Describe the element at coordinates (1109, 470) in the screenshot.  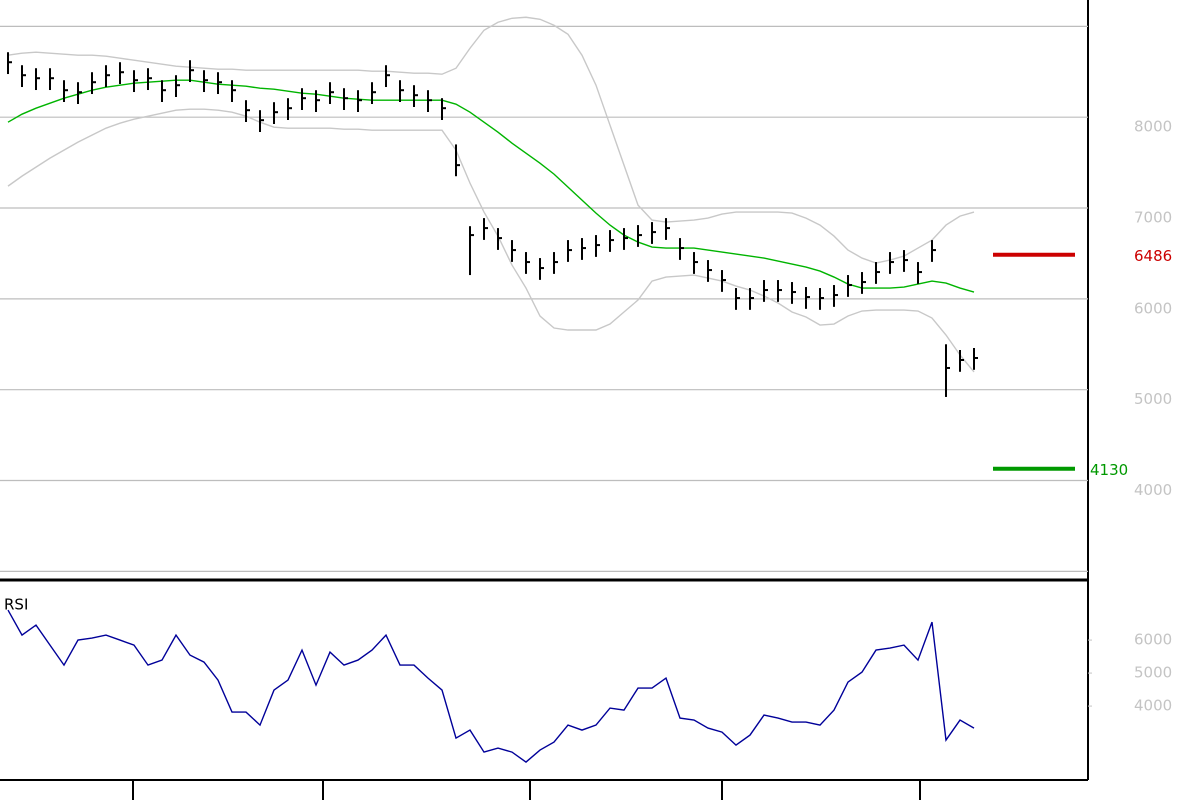
I see `level-label: 4130` at that location.